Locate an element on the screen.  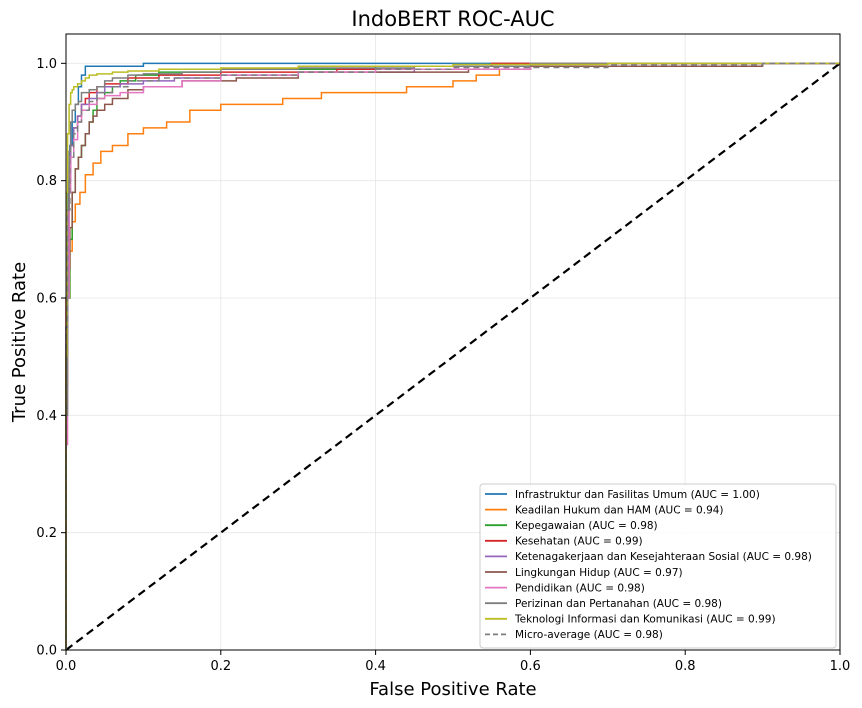
x-tick-label: 0.6 is located at coordinates (530, 666).